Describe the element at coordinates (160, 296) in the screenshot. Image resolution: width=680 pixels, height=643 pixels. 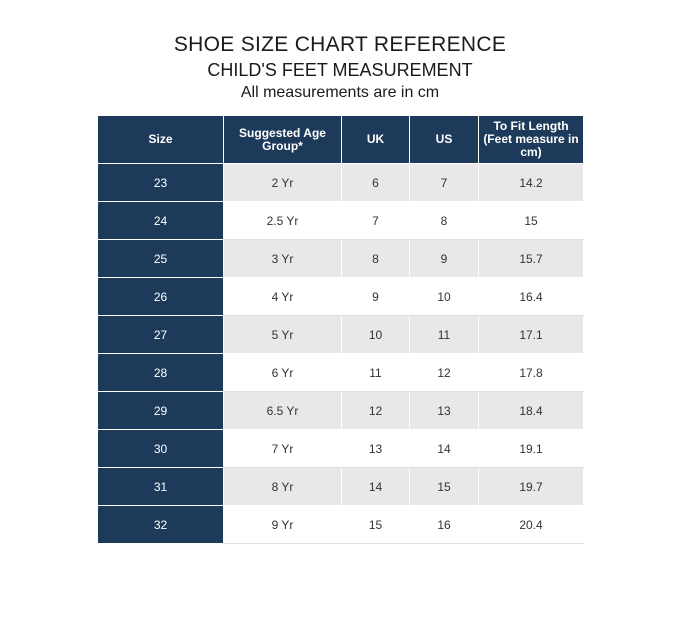
I see `cell-size: 26` at that location.